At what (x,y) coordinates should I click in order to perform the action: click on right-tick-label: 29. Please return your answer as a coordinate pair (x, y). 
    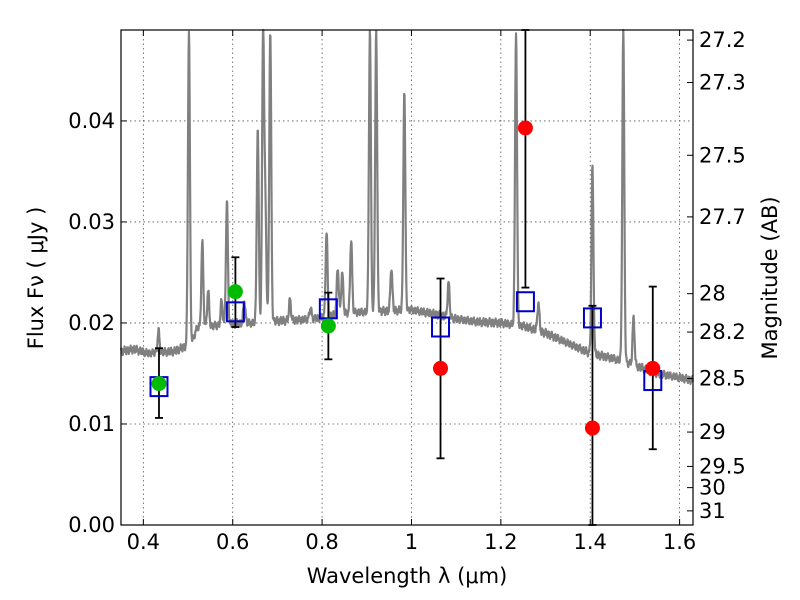
    Looking at the image, I should click on (712, 432).